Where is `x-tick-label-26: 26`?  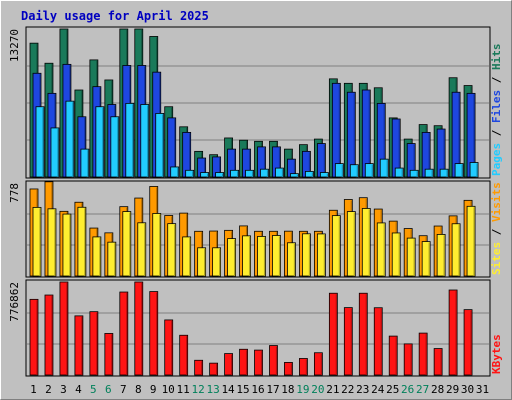
x-tick-label-26: 26 is located at coordinates (407, 389).